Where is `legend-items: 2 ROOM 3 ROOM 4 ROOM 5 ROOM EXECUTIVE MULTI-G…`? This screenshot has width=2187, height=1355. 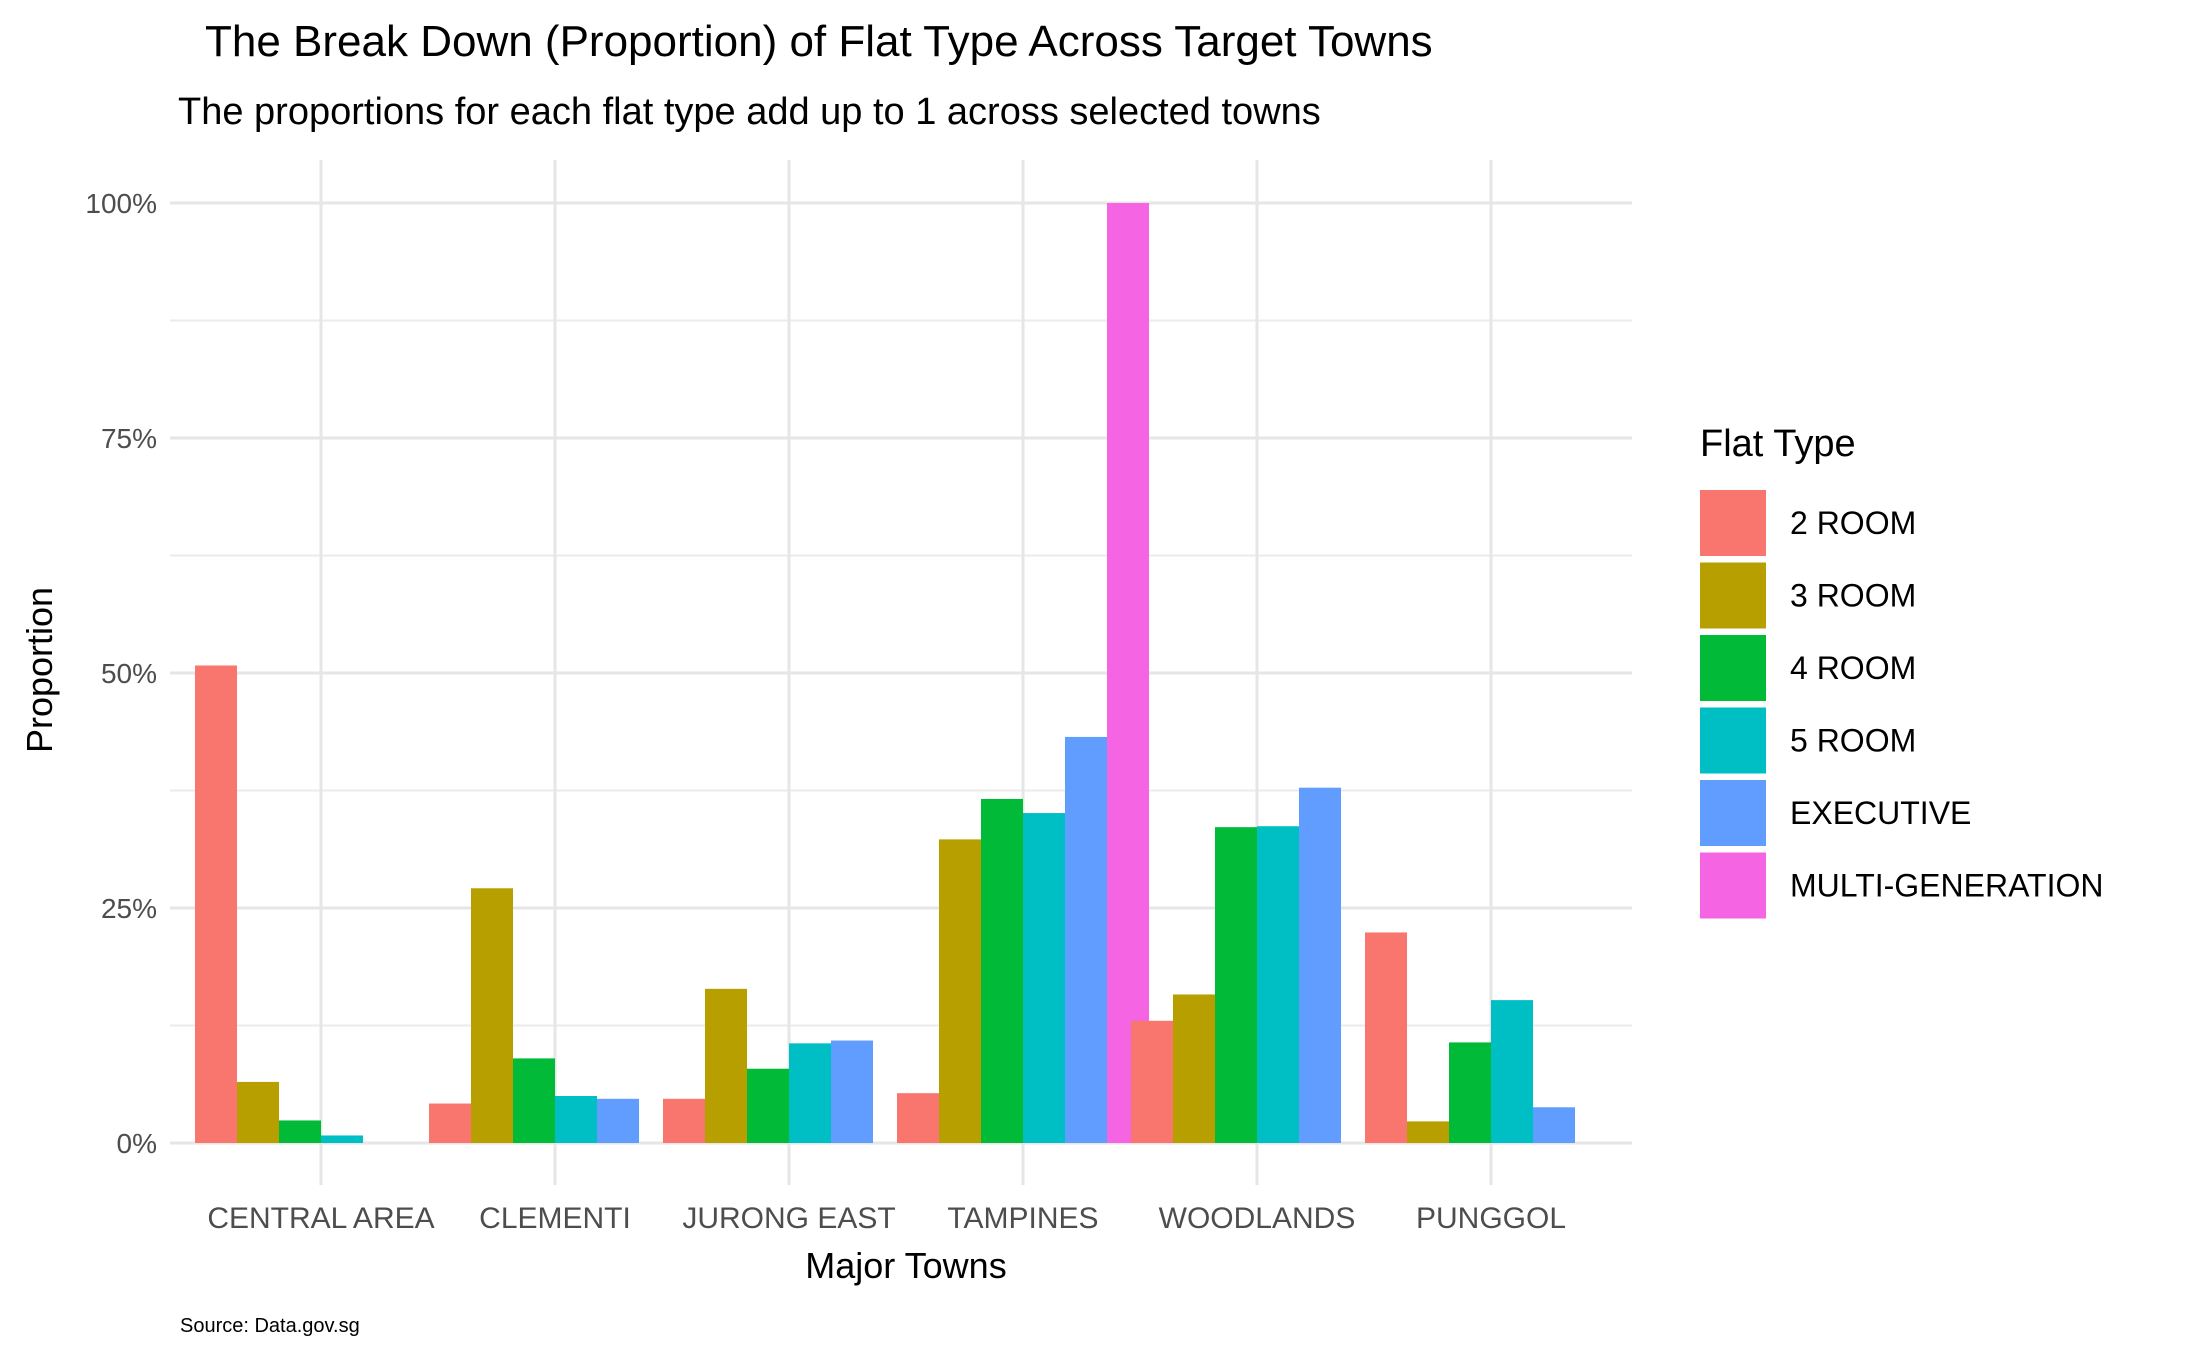
legend-items: 2 ROOM 3 ROOM 4 ROOM 5 ROOM EXECUTIVE MULTI-G… is located at coordinates (1901, 704).